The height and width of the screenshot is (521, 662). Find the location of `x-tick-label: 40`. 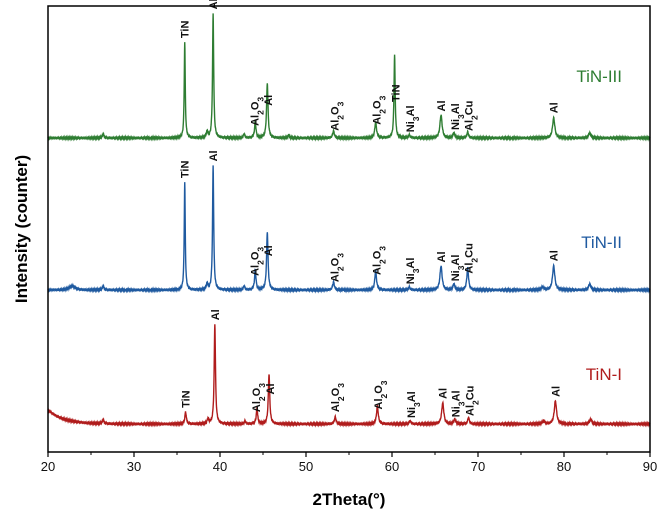

x-tick-label: 40 is located at coordinates (220, 466).